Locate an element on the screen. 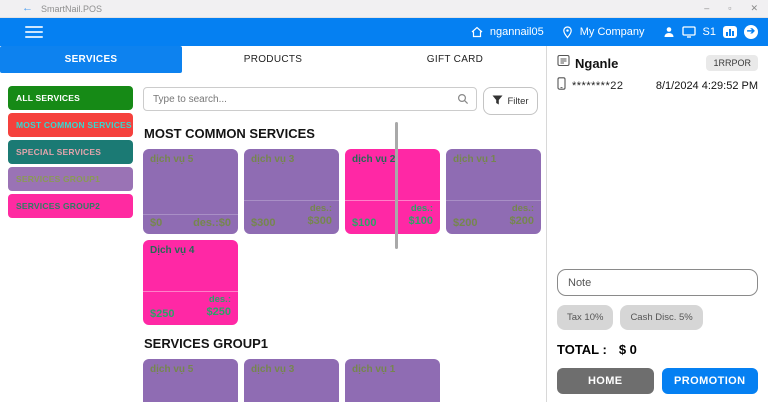 The height and width of the screenshot is (402, 768). section-heading-most-common-services: MOST COMMON SERVICES is located at coordinates (229, 133).